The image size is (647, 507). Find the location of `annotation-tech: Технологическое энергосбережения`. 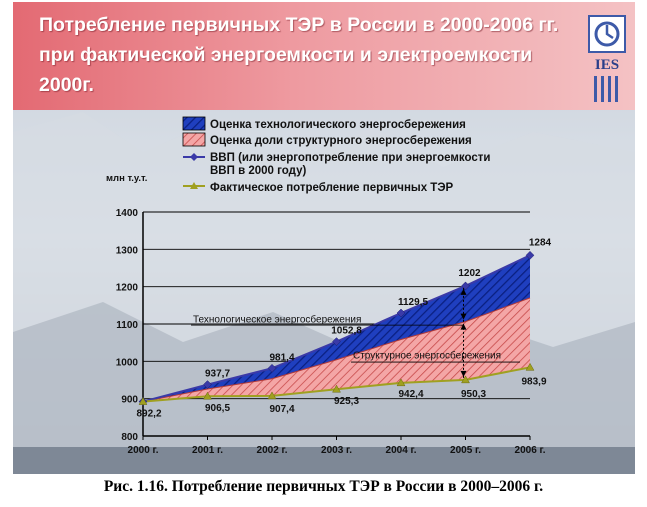

annotation-tech: Технологическое энергосбережения is located at coordinates (277, 320).